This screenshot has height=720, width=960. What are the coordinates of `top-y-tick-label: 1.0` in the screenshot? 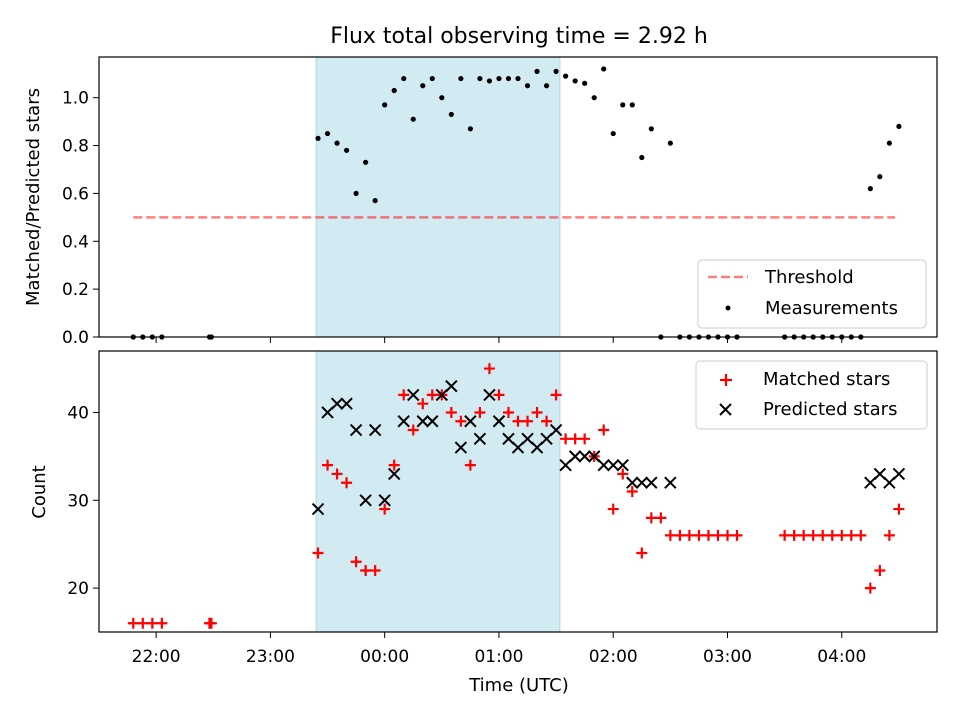 It's located at (75, 99).